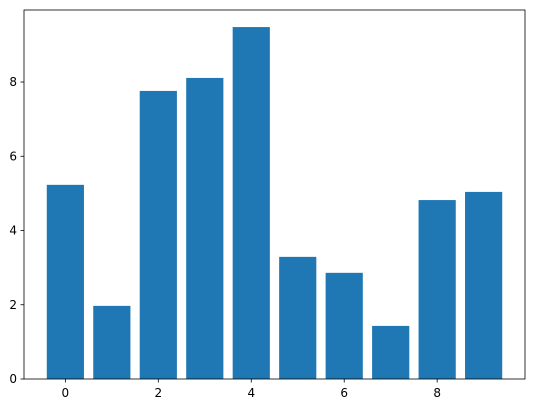 Image resolution: width=534 pixels, height=413 pixels. Describe the element at coordinates (13, 379) in the screenshot. I see `y-tick-label: 0` at that location.